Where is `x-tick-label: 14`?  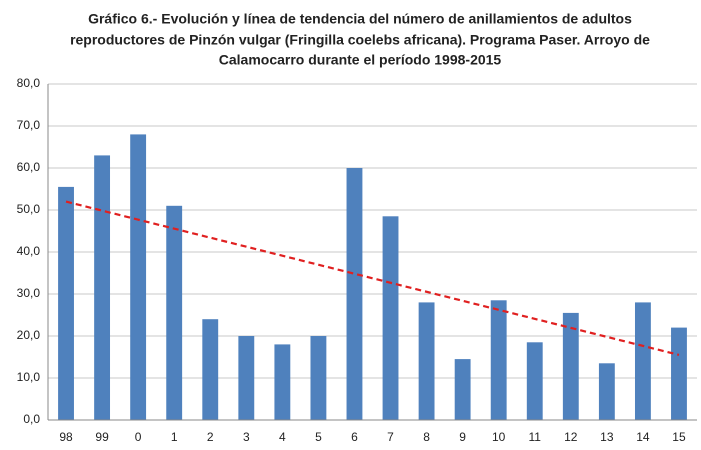 x-tick-label: 14 is located at coordinates (643, 437).